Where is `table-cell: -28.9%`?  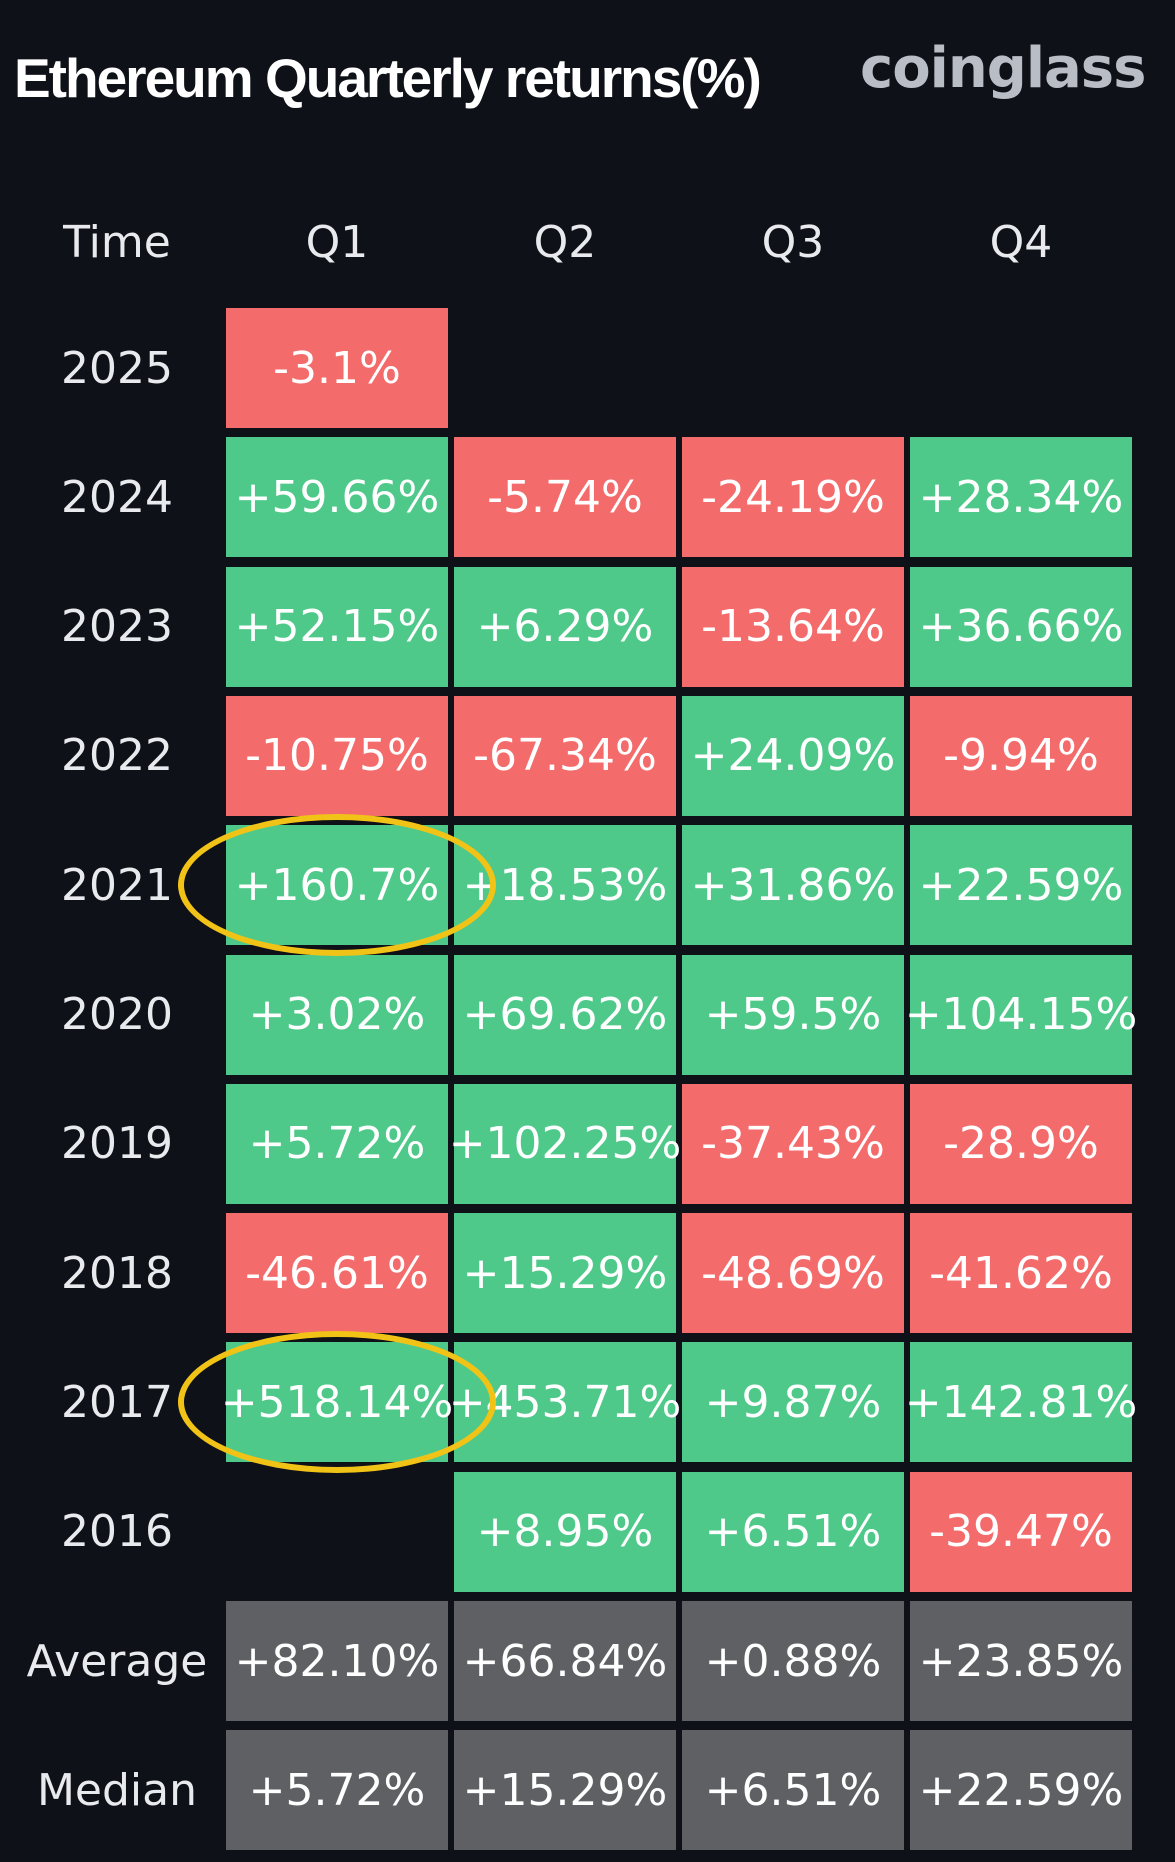
table-cell: -28.9% is located at coordinates (1021, 1143).